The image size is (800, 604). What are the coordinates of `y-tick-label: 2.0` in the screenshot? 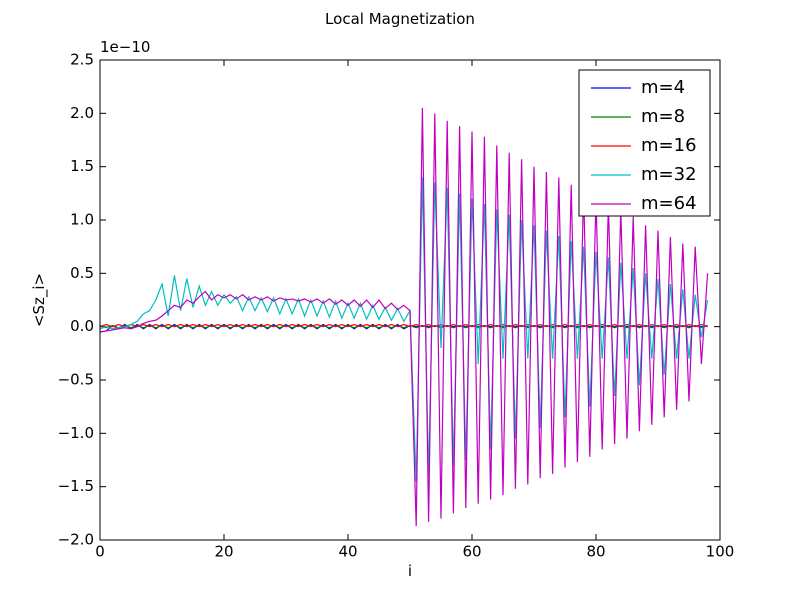 It's located at (82, 113).